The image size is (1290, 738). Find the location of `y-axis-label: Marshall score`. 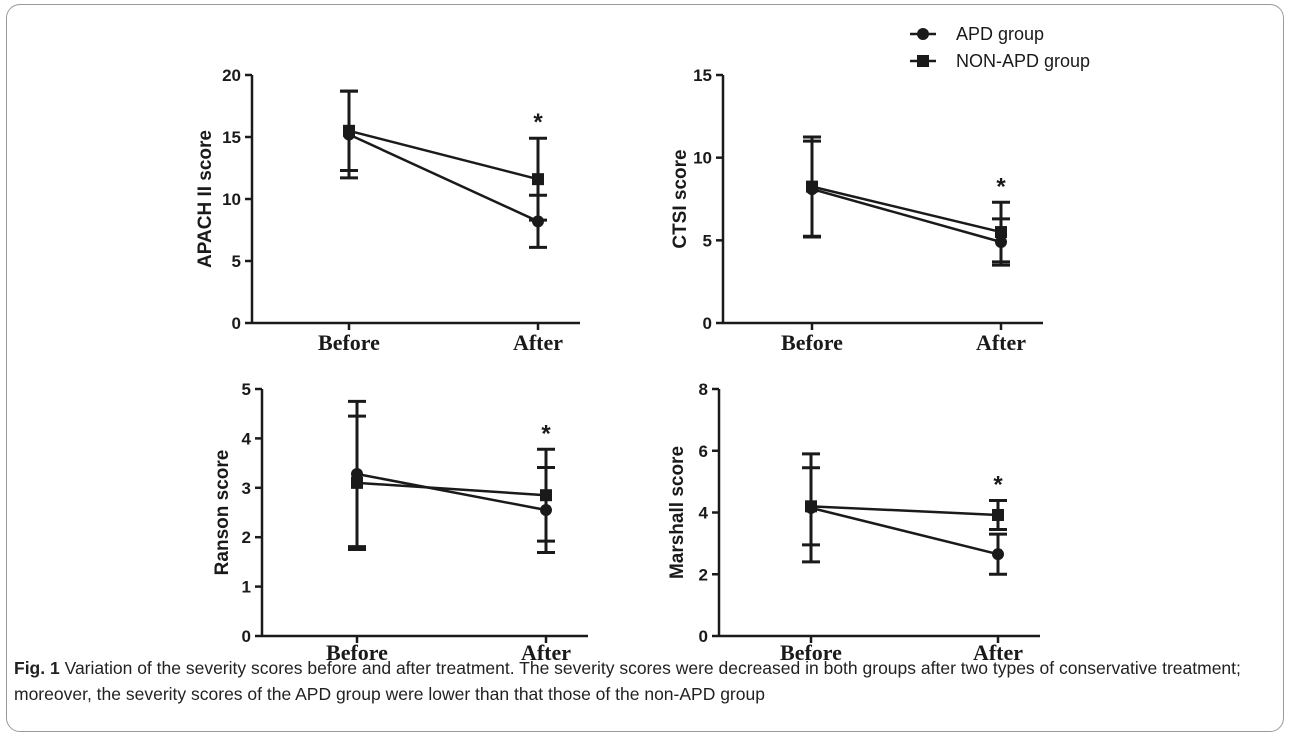

y-axis-label: Marshall score is located at coordinates (677, 512).